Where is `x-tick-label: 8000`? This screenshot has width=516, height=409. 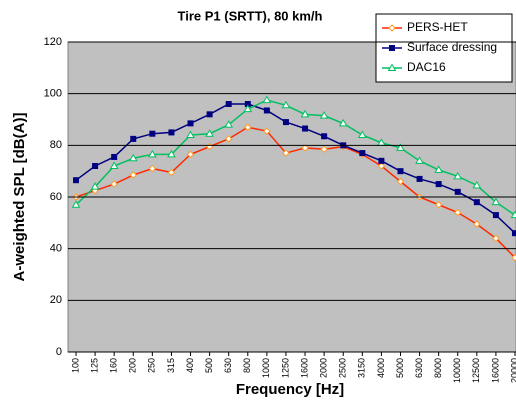 x-tick-label: 8000 is located at coordinates (438, 368).